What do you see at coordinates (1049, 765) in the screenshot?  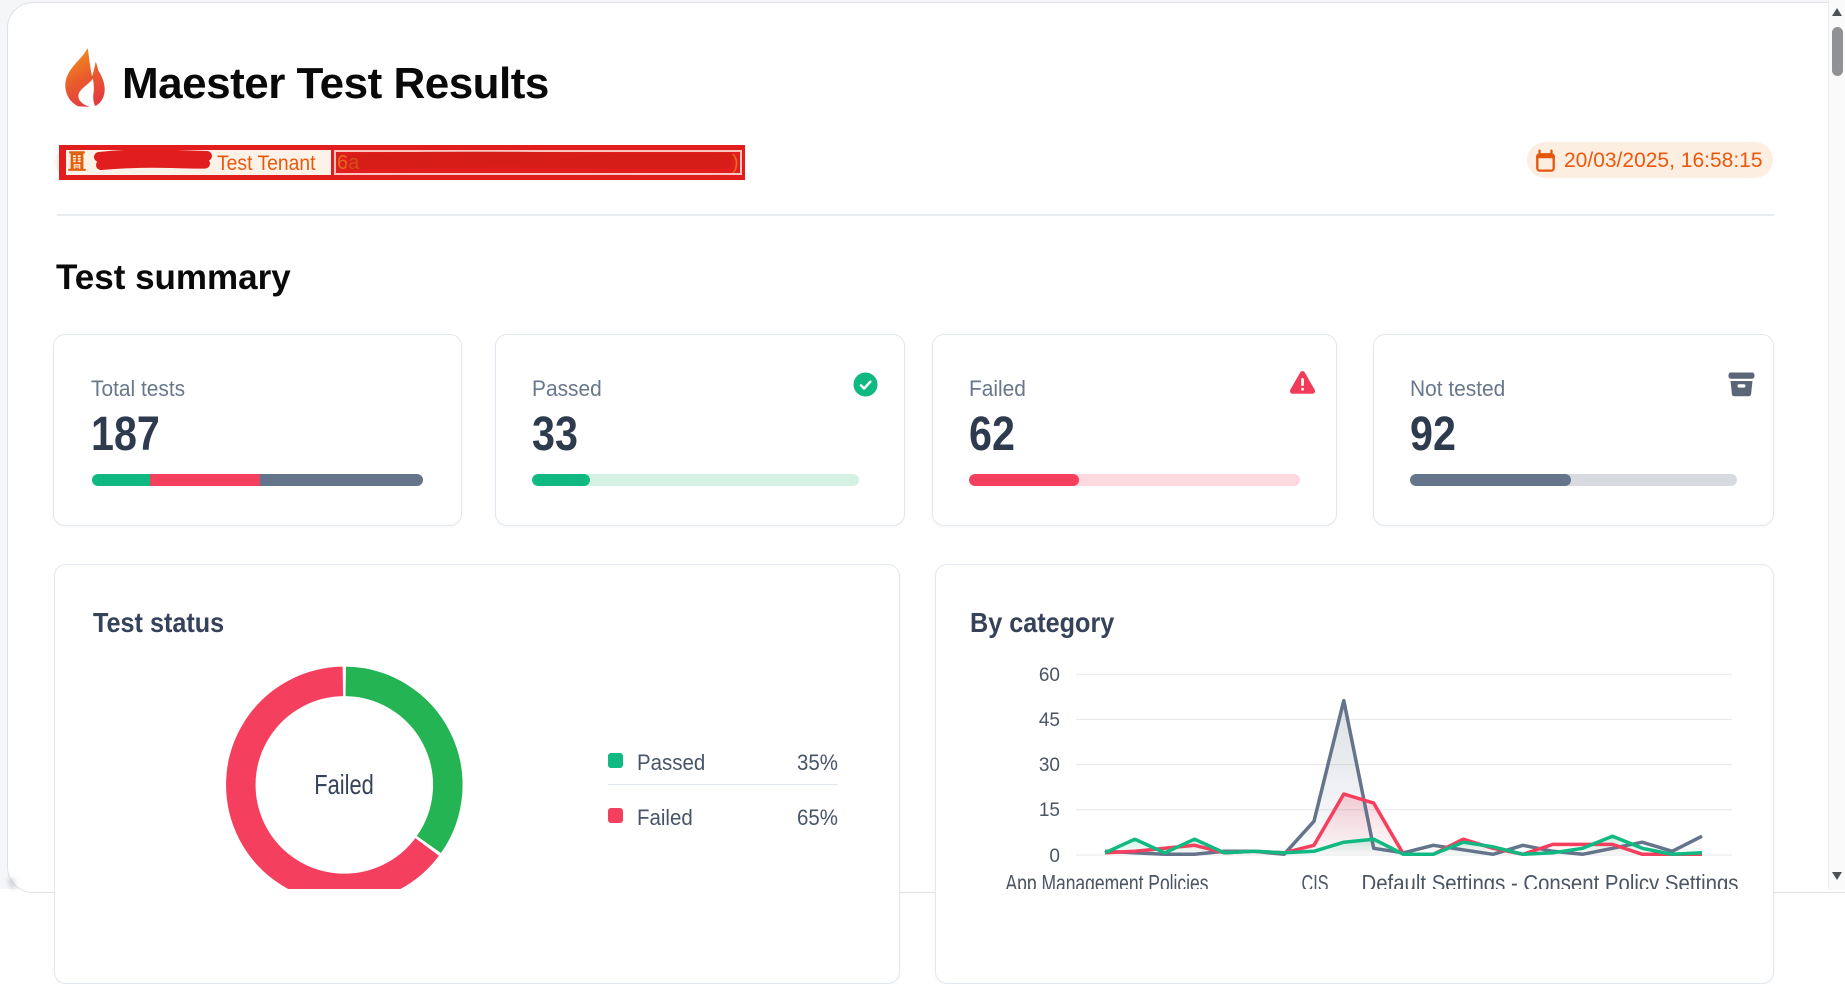 I see `svg-text: 30` at bounding box center [1049, 765].